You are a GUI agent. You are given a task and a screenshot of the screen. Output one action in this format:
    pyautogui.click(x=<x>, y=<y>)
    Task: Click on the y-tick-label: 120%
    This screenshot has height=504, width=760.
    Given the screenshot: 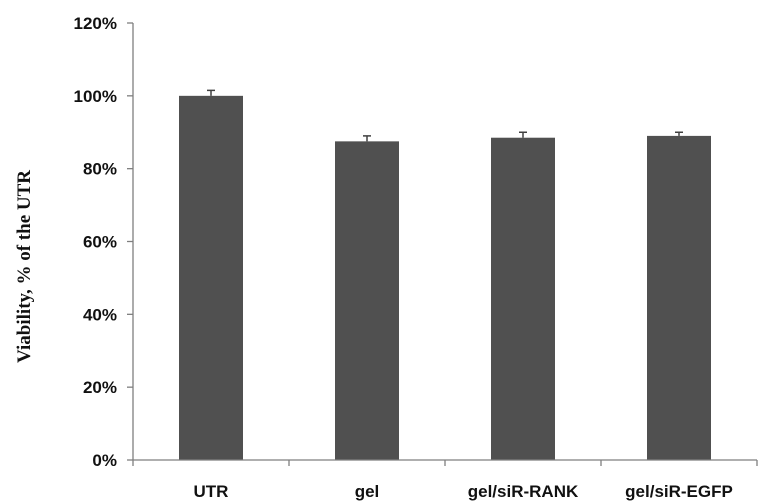 What is the action you would take?
    pyautogui.click(x=95, y=23)
    